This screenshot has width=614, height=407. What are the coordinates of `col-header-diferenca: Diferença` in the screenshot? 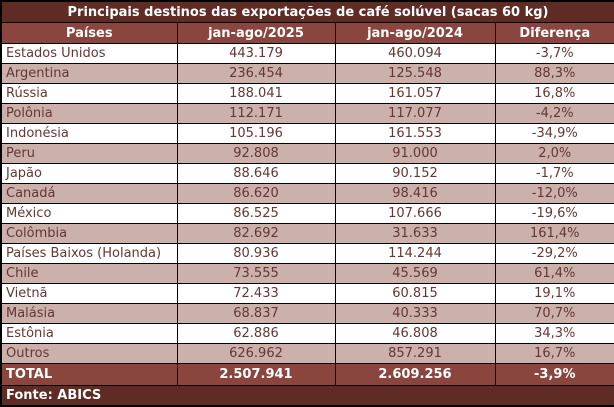 It's located at (554, 33).